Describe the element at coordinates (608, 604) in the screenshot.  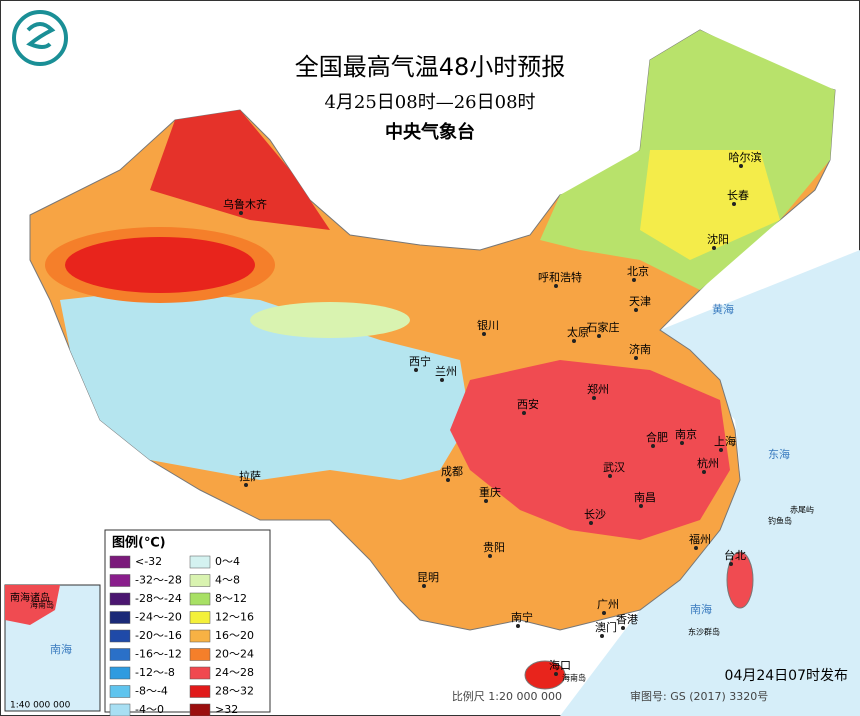
I see `city-label: 广州` at that location.